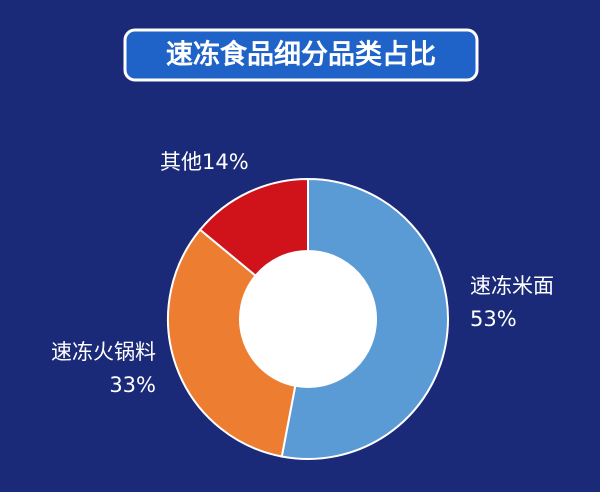 The width and height of the screenshot is (600, 492). I want to click on value-label: 14%, so click(225, 162).